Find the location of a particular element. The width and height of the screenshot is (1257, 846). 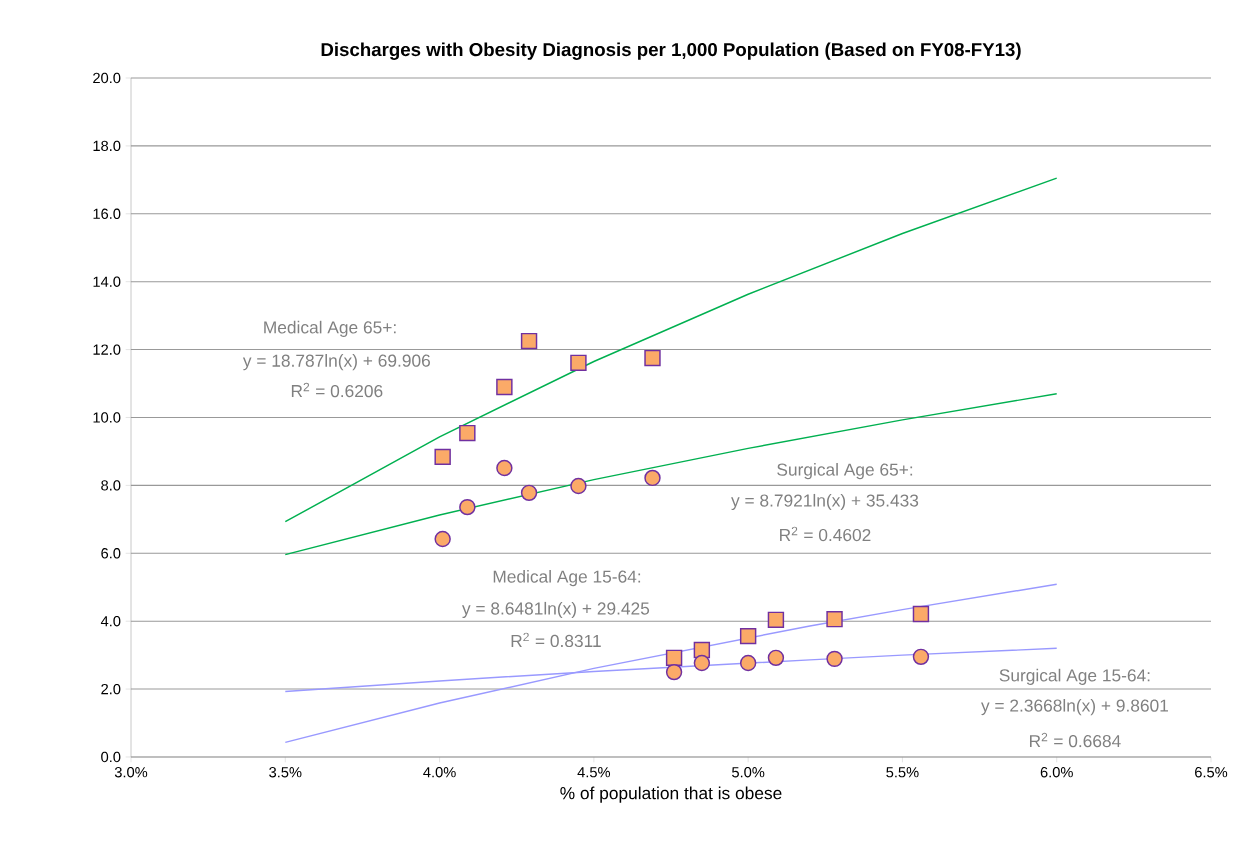

y-tick-label: 18.0 is located at coordinates (107, 146).